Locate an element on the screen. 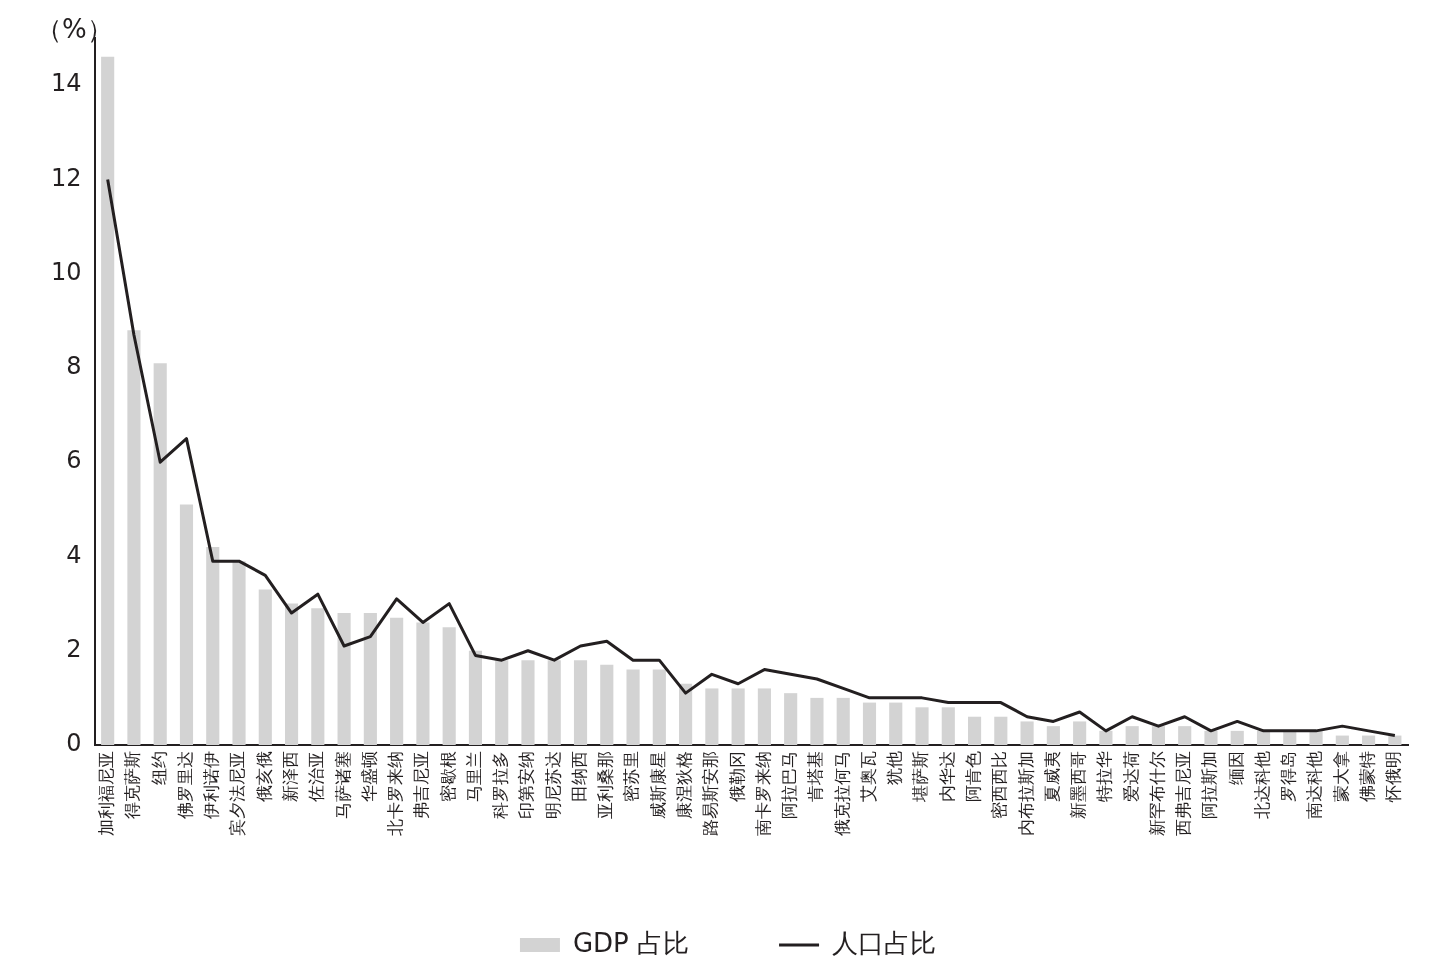 The image size is (1439, 978). x-tick-label: 蒙大拿 is located at coordinates (1340, 776).